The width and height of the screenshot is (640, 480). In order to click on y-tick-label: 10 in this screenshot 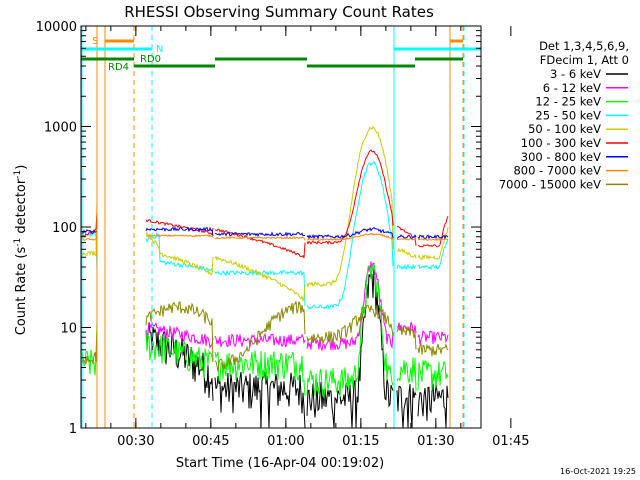, I will do `click(68, 329)`.